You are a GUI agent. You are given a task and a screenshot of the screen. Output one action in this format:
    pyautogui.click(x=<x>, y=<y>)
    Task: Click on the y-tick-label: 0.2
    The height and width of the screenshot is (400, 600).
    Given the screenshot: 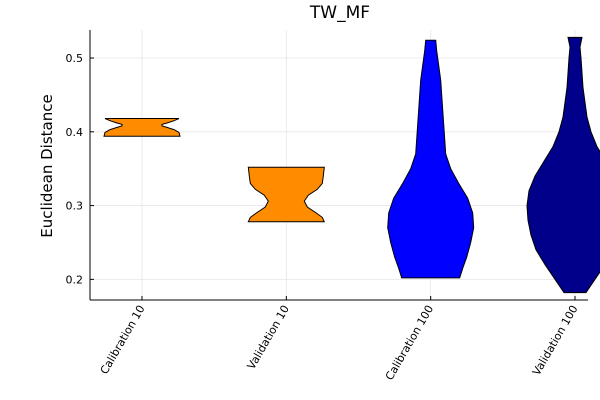 What is the action you would take?
    pyautogui.click(x=75, y=279)
    